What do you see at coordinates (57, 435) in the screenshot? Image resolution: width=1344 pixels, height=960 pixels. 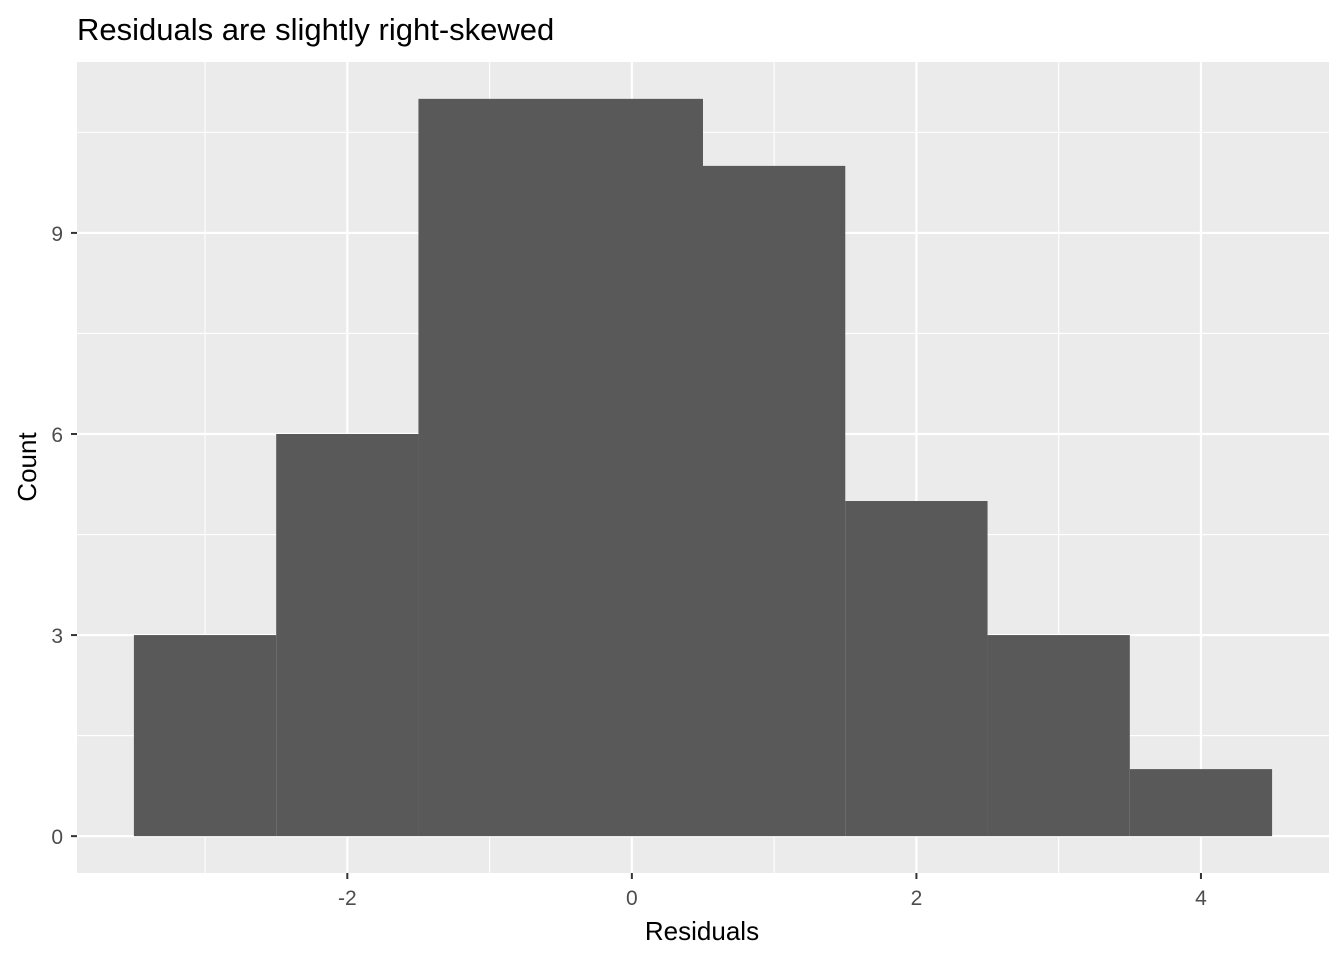 I see `y-tick-label: 6` at bounding box center [57, 435].